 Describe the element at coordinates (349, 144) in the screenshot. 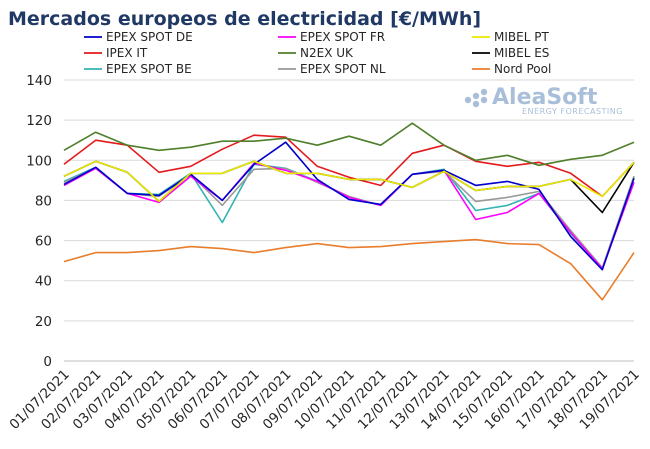

I see `series-line-n2ex-uk` at that location.